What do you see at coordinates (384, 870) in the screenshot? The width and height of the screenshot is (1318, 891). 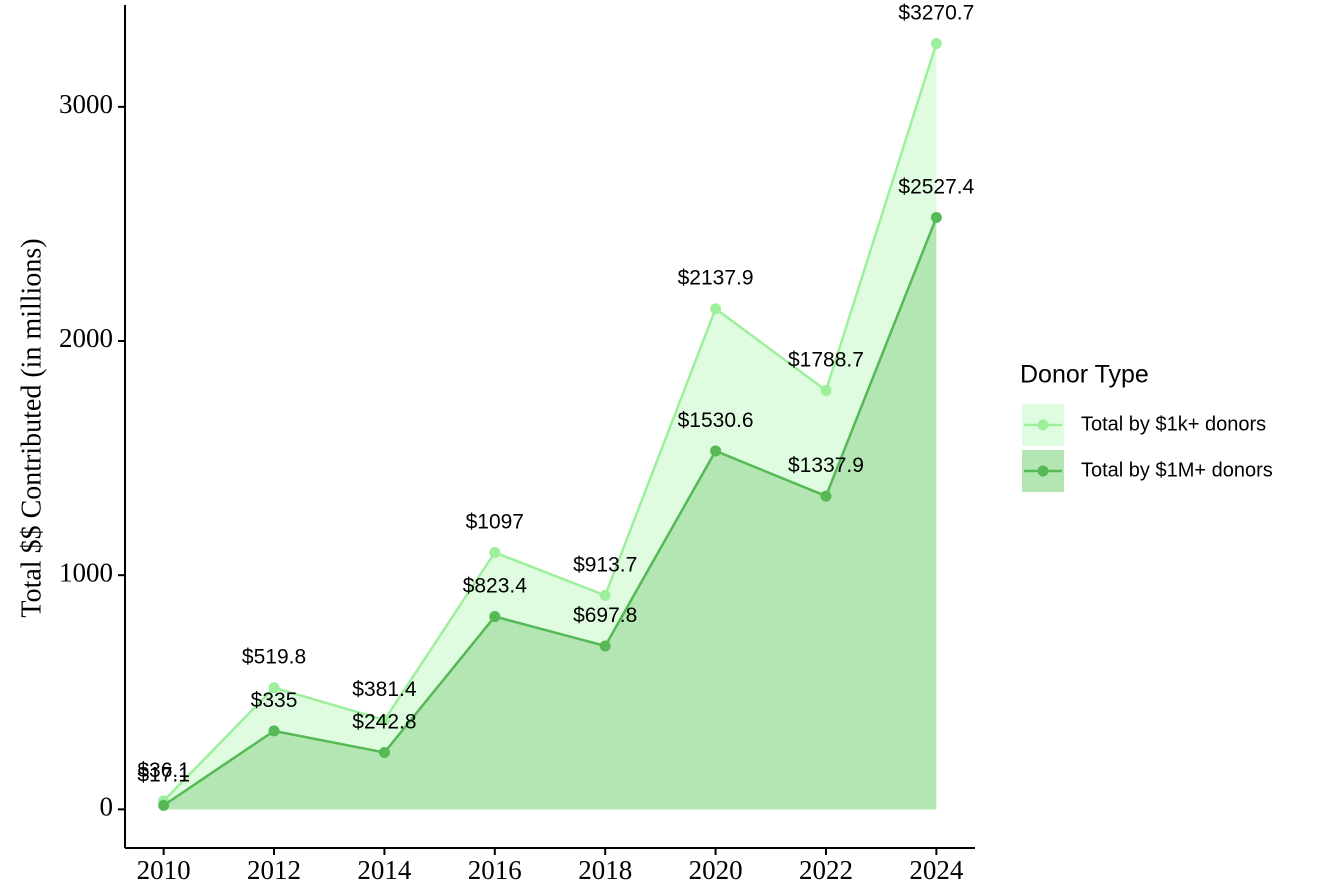 I see `x-tick-label: 2014` at bounding box center [384, 870].